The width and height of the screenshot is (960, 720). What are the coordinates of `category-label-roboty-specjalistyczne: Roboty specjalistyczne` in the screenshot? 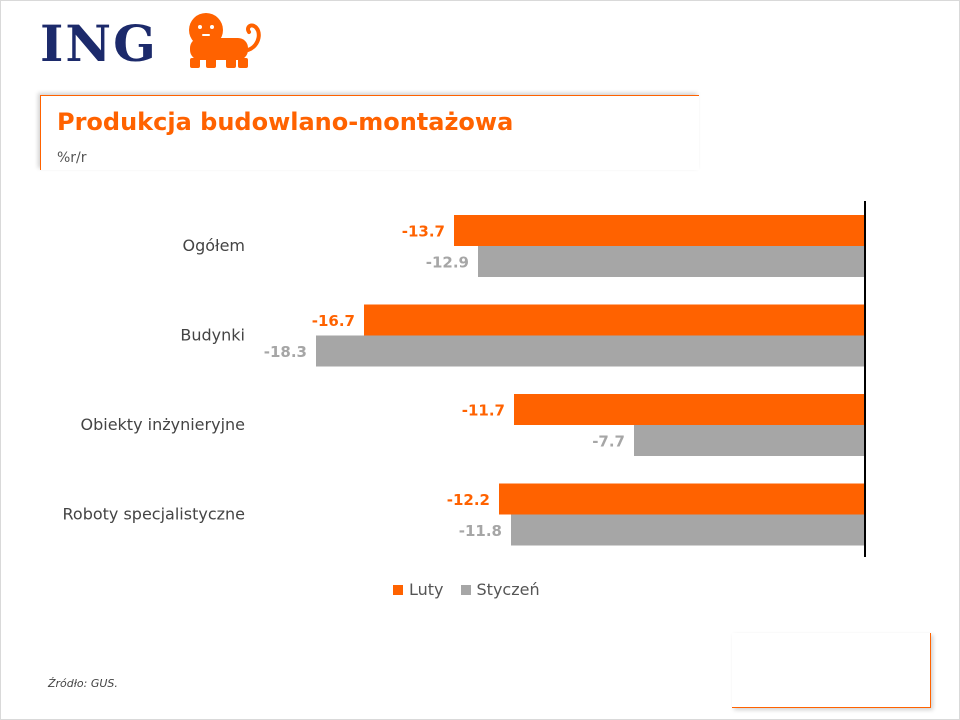 It's located at (154, 514).